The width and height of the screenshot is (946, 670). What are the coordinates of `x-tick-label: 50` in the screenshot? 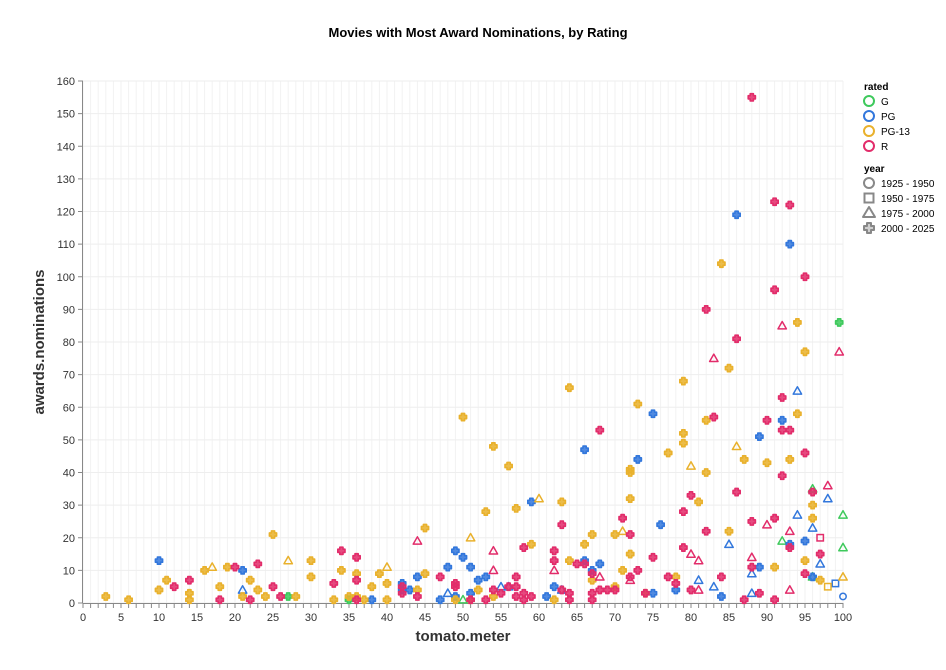 It's located at (463, 618).